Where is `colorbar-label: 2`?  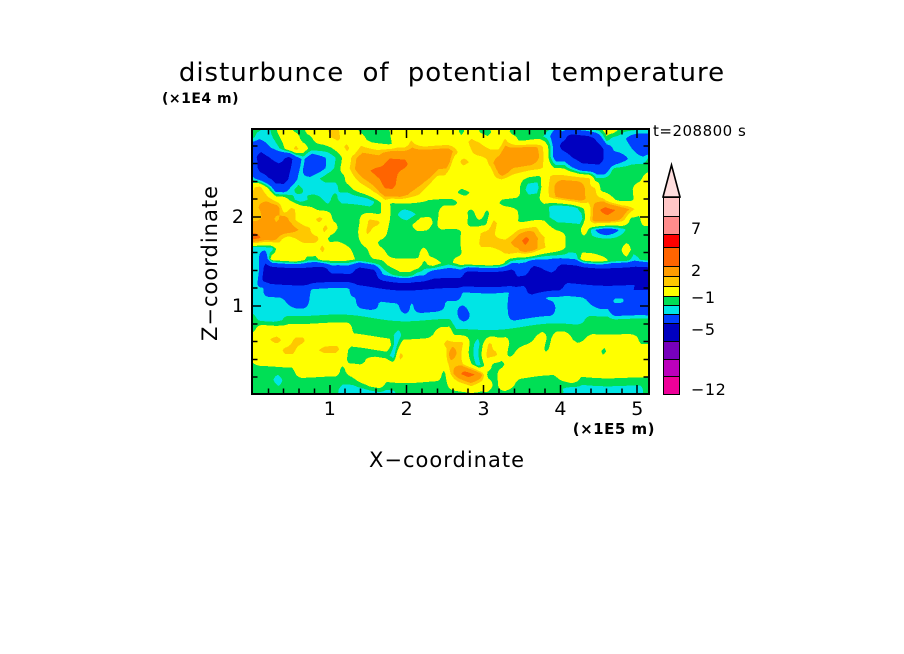
colorbar-label: 2 is located at coordinates (696, 270).